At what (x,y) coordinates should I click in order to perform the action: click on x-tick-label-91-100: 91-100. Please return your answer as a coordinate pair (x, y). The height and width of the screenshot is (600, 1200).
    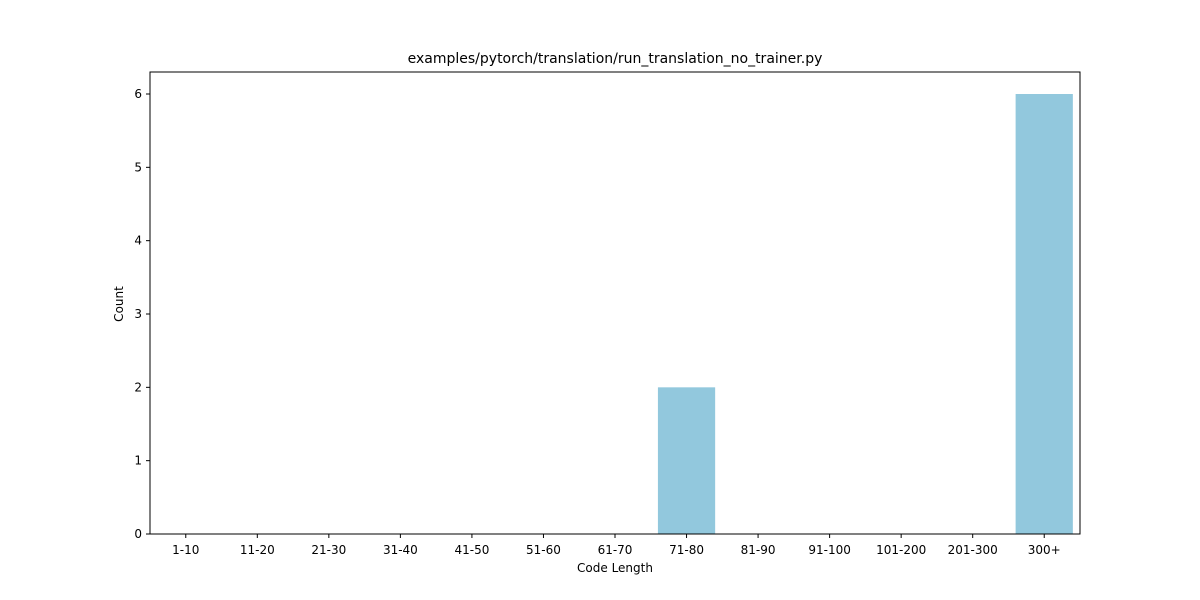
    Looking at the image, I should click on (829, 550).